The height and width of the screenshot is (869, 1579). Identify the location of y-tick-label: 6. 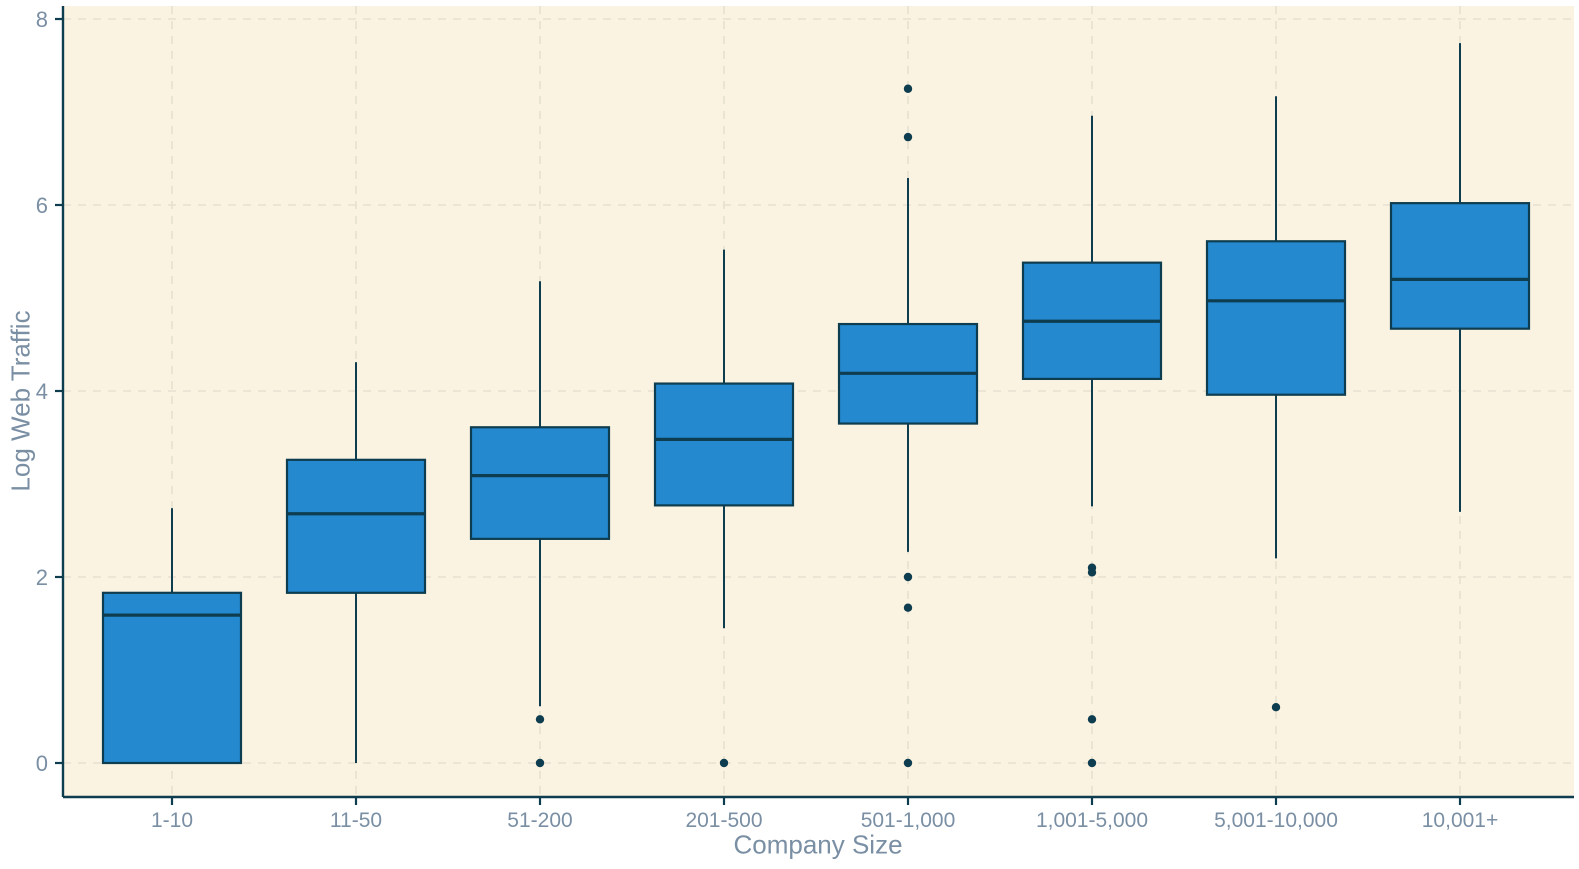
(42, 205).